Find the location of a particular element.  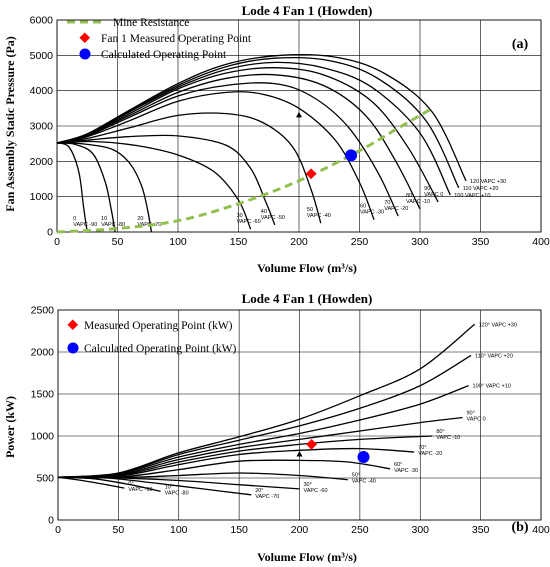

legend-label-resistance: Mine Resistance is located at coordinates (151, 23).